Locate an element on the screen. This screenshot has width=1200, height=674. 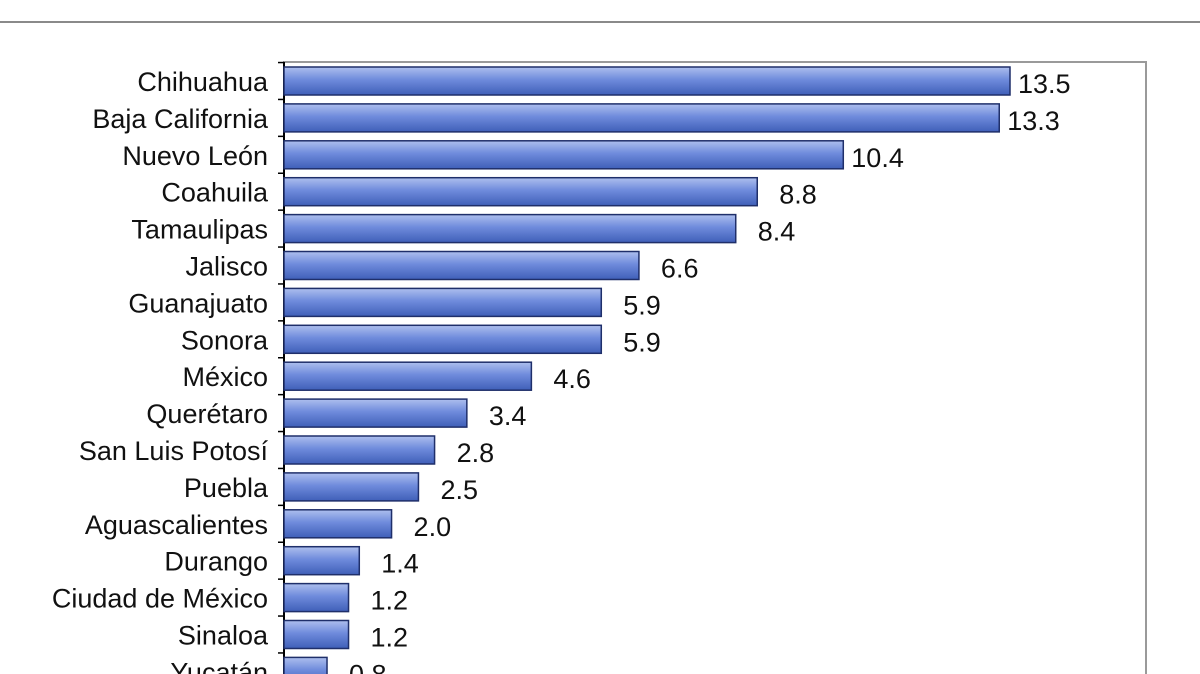
category-label-aguascalientes: Aguascalientes is located at coordinates (176, 525).